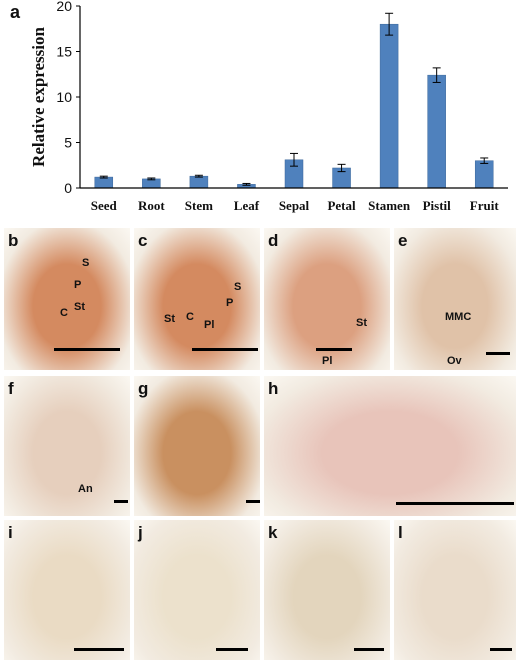 The width and height of the screenshot is (520, 663). What do you see at coordinates (67, 590) in the screenshot?
I see `micrograph-panel-i: i` at bounding box center [67, 590].